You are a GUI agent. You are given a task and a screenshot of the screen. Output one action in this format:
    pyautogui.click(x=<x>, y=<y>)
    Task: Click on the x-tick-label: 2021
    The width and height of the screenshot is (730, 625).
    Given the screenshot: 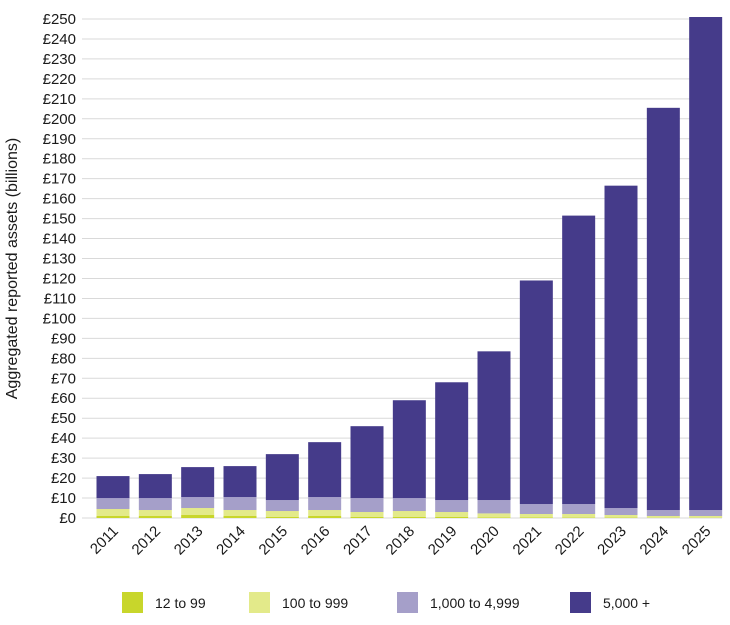 What is the action you would take?
    pyautogui.click(x=528, y=541)
    